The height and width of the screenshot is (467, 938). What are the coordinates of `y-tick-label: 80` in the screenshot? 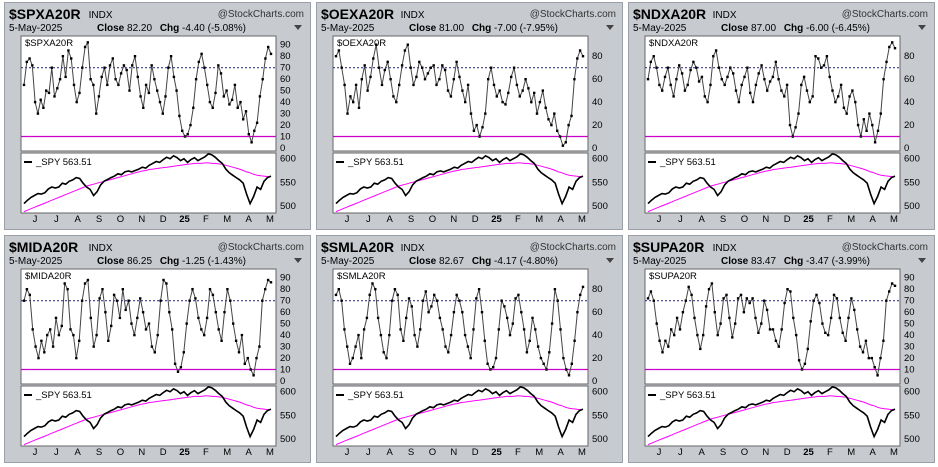 It's located at (285, 56).